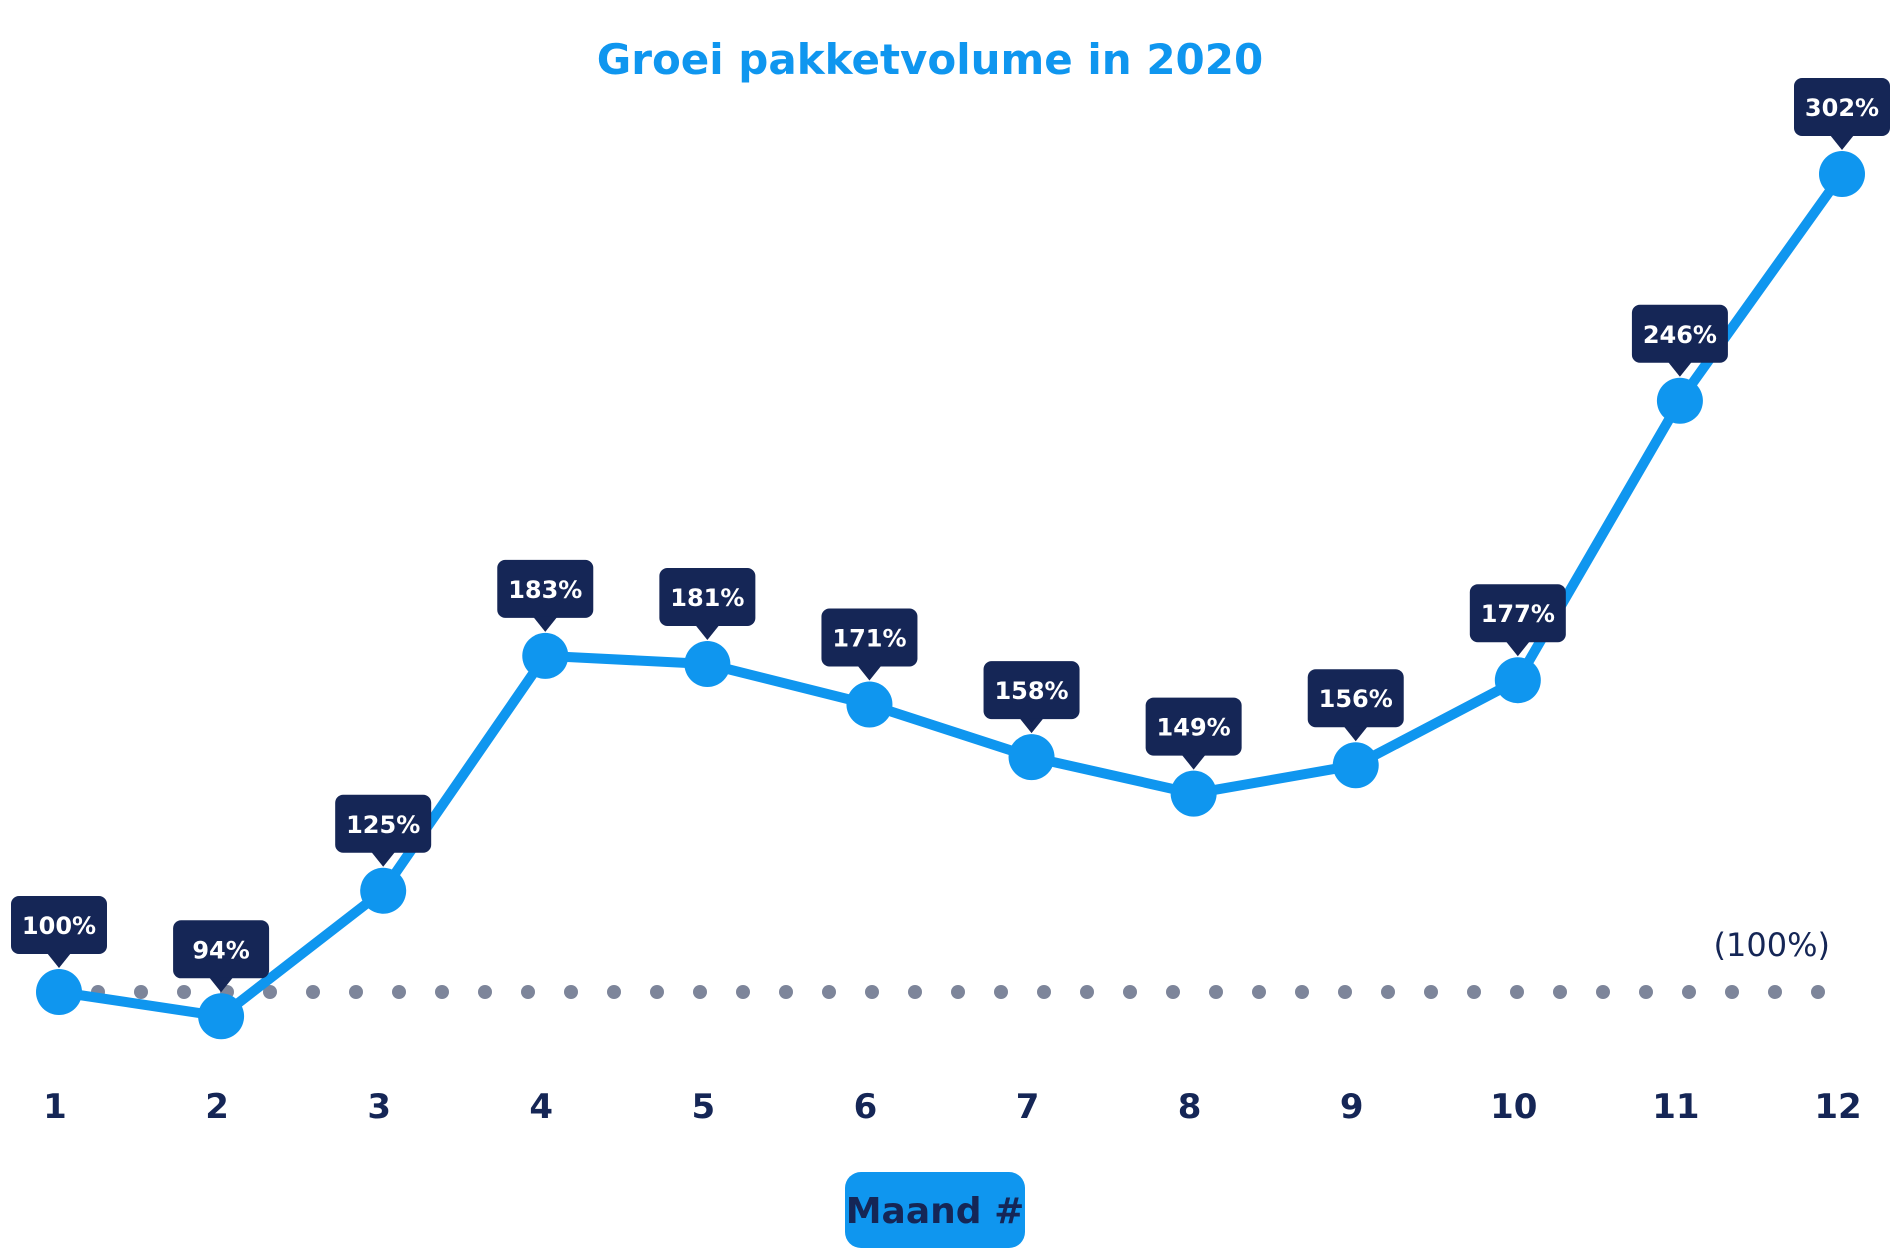  Describe the element at coordinates (1772, 945) in the screenshot. I see `reference-line-label: (100%)` at that location.